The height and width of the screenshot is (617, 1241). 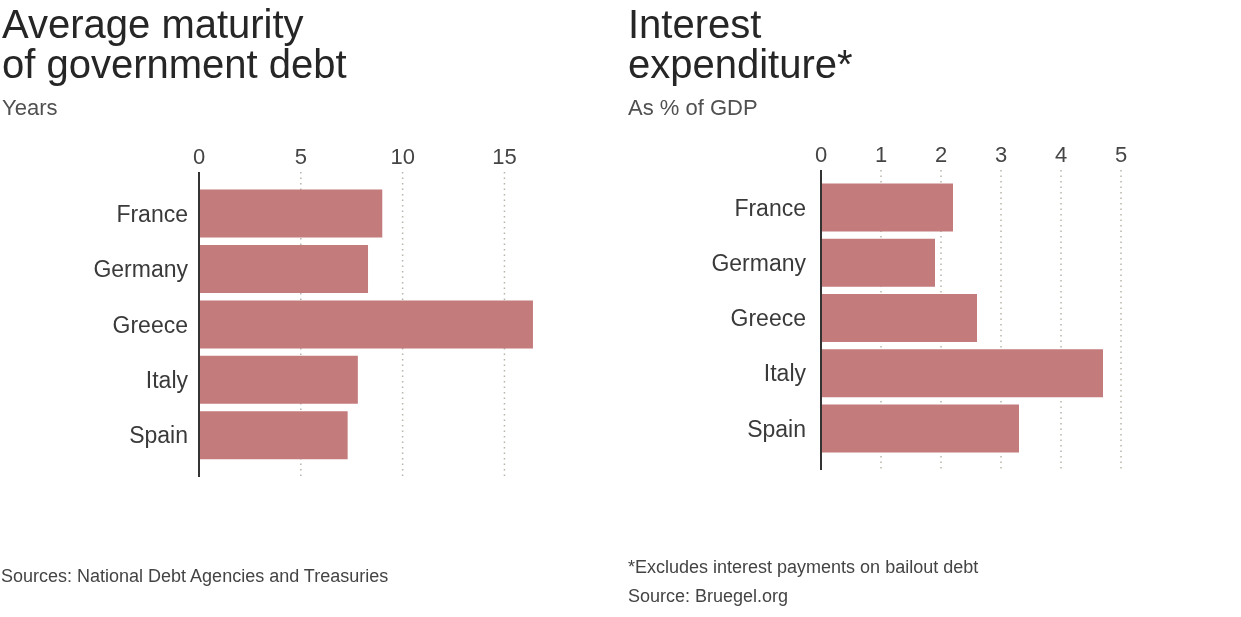 What do you see at coordinates (402, 156) in the screenshot?
I see `x-tick-label: 10` at bounding box center [402, 156].